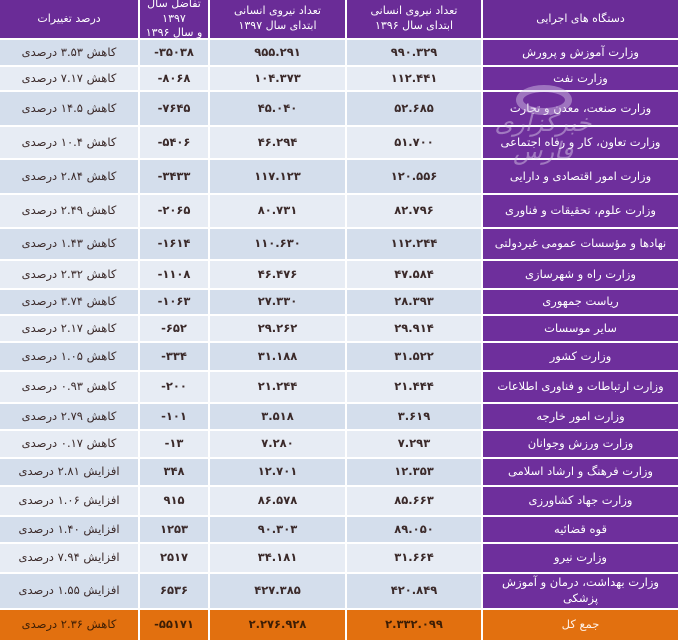 The image size is (678, 640). I want to click on agency-name: وزارت تعاون، کار و رفاه اجتماعی, so click(579, 142).